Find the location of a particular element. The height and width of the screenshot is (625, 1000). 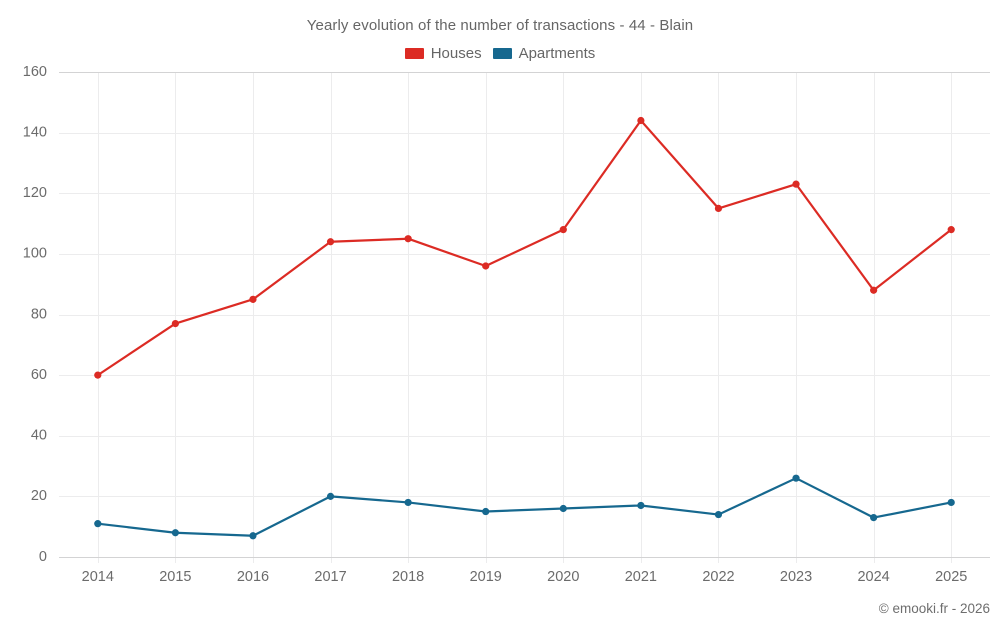

legend-item-label: Apartments is located at coordinates (557, 53).